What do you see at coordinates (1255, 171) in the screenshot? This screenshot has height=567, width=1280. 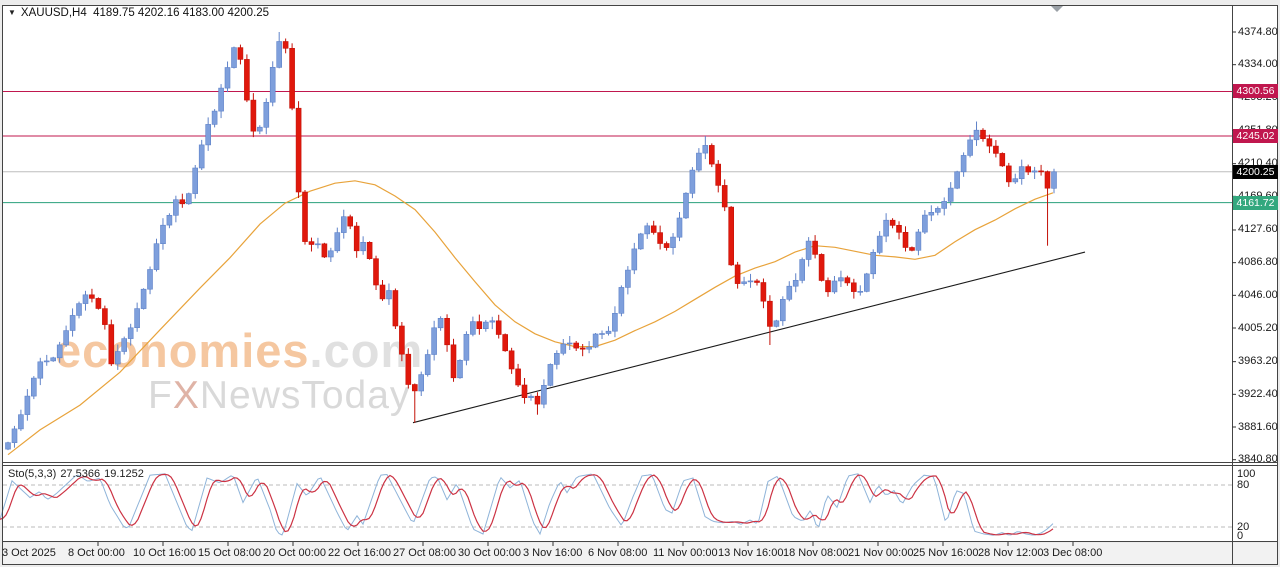 I see `price-badge-4200.25: 4200.25` at bounding box center [1255, 171].